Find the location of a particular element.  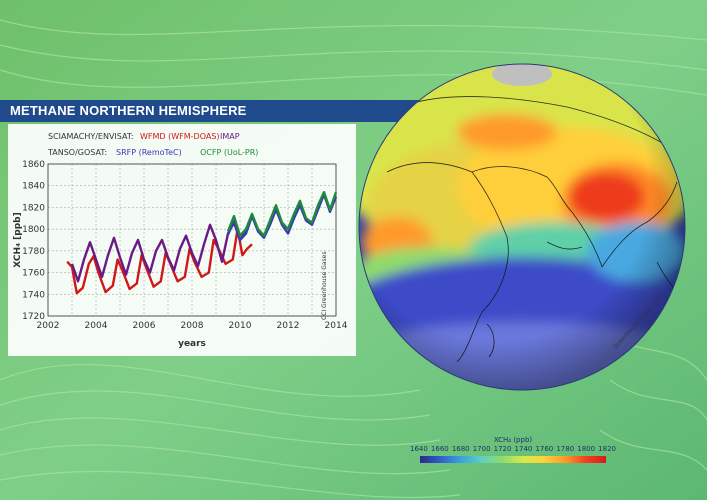

x-tick-label: 2010 is located at coordinates (240, 326).